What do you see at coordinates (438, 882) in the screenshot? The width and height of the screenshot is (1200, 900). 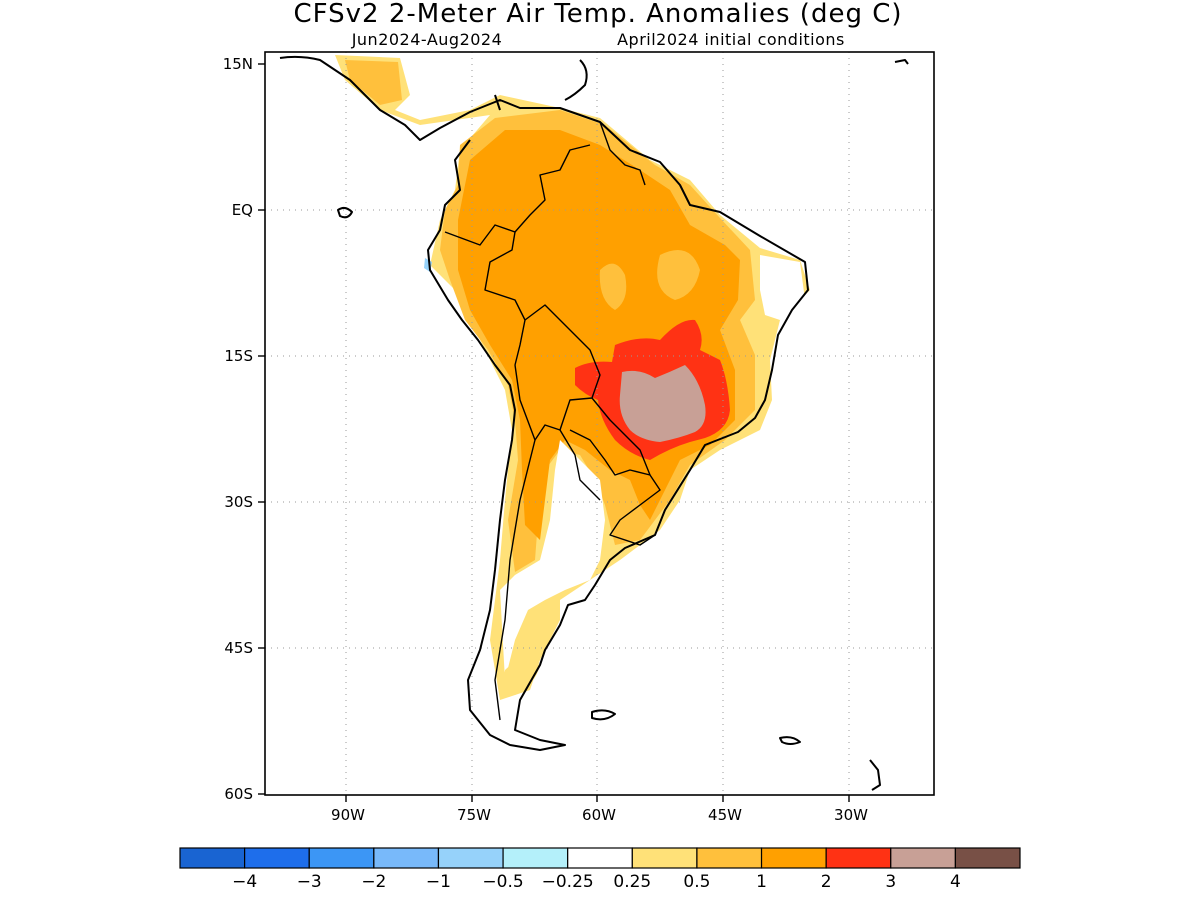 I see `colorbar-label: −1` at bounding box center [438, 882].